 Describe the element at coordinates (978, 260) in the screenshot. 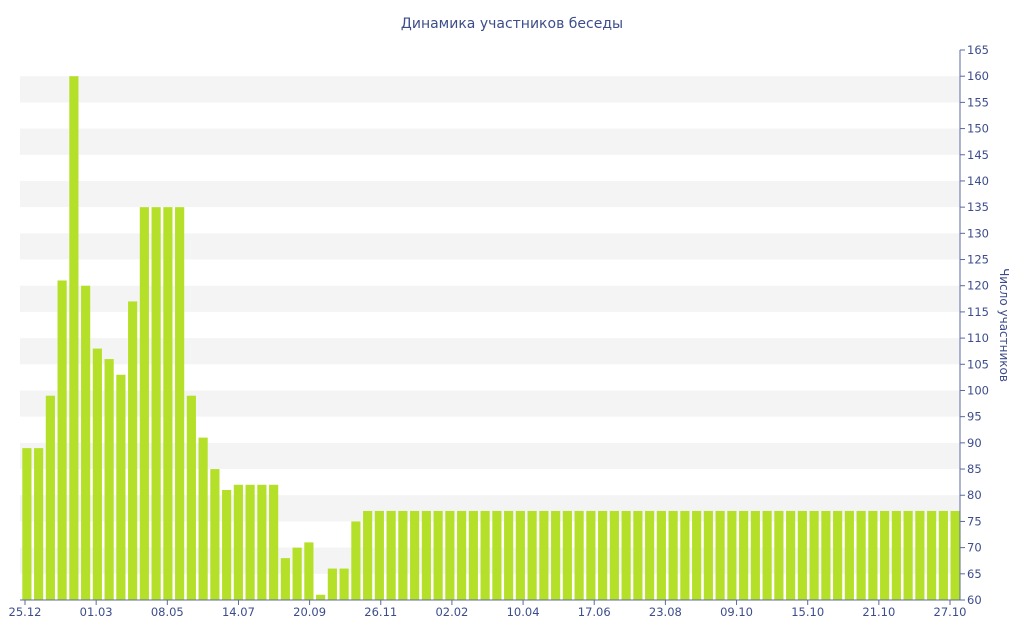

I see `y-tick-label: 125` at that location.